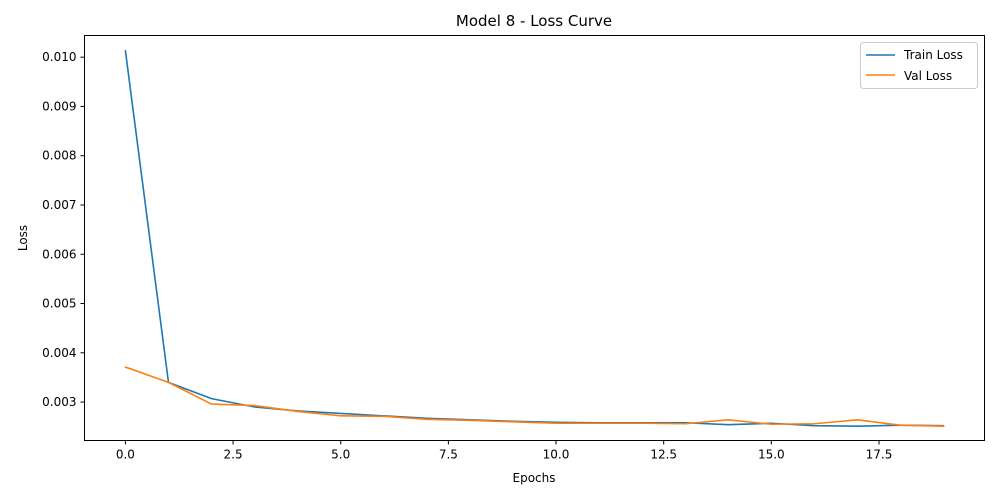 This screenshot has height=500, width=1000. Describe the element at coordinates (59, 205) in the screenshot. I see `y-tick-label: 0.007` at that location.